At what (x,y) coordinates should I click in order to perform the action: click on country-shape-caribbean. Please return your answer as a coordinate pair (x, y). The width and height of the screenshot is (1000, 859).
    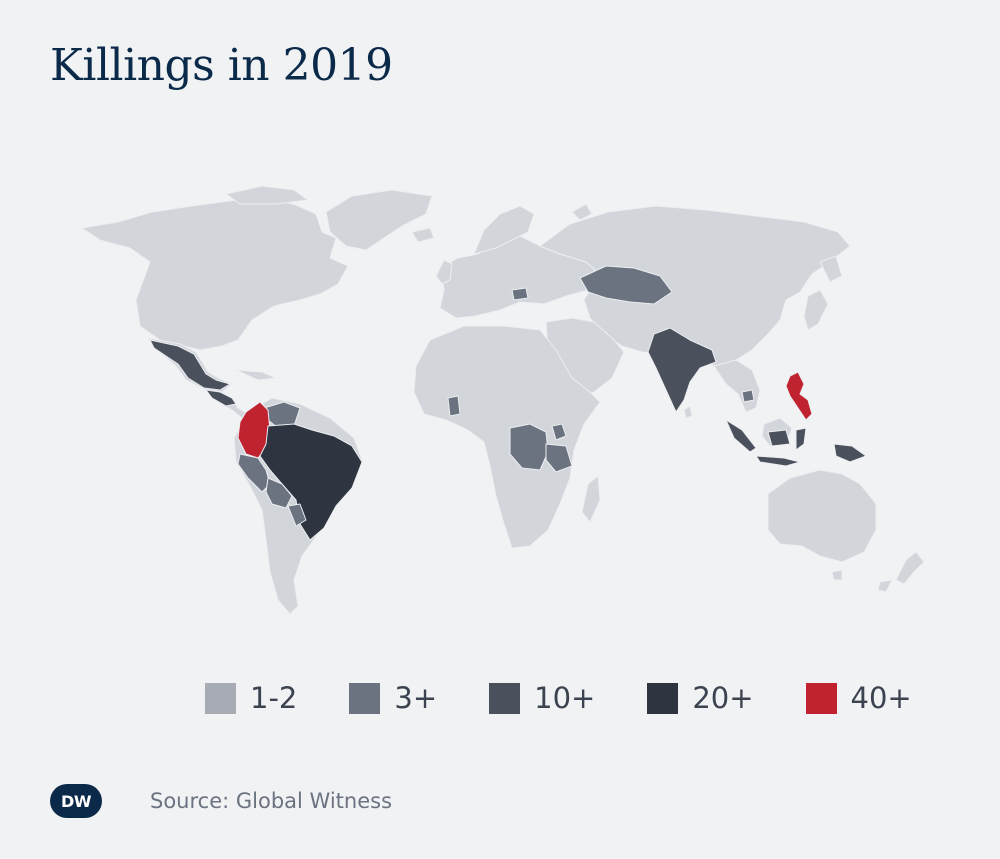
    Looking at the image, I should click on (256, 375).